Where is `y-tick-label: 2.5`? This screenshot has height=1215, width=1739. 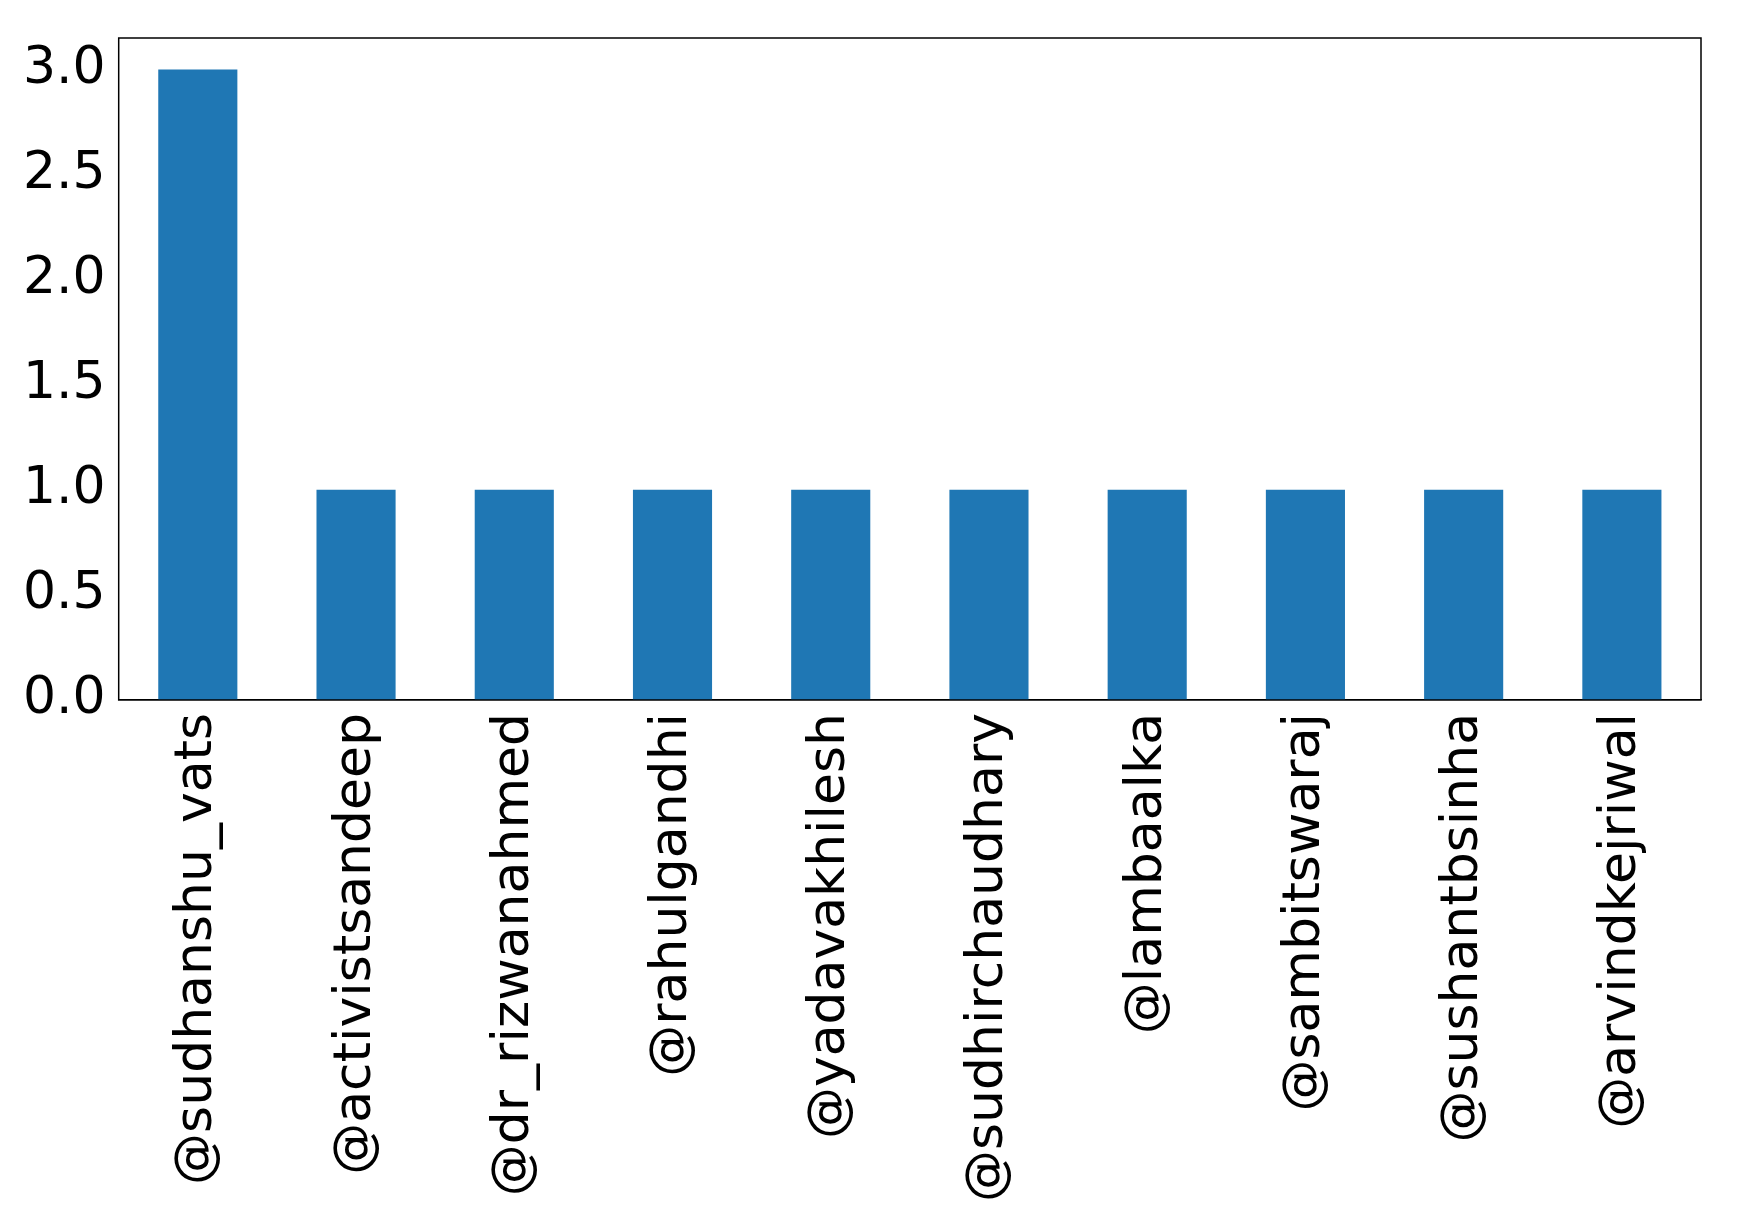
y-tick-label: 2.5 is located at coordinates (64, 170).